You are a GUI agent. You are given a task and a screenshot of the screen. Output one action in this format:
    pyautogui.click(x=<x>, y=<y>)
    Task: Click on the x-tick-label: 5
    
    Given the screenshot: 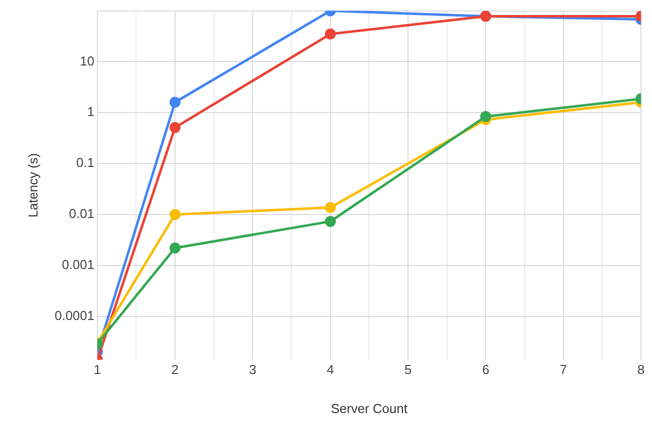 What is the action you would take?
    pyautogui.click(x=408, y=370)
    